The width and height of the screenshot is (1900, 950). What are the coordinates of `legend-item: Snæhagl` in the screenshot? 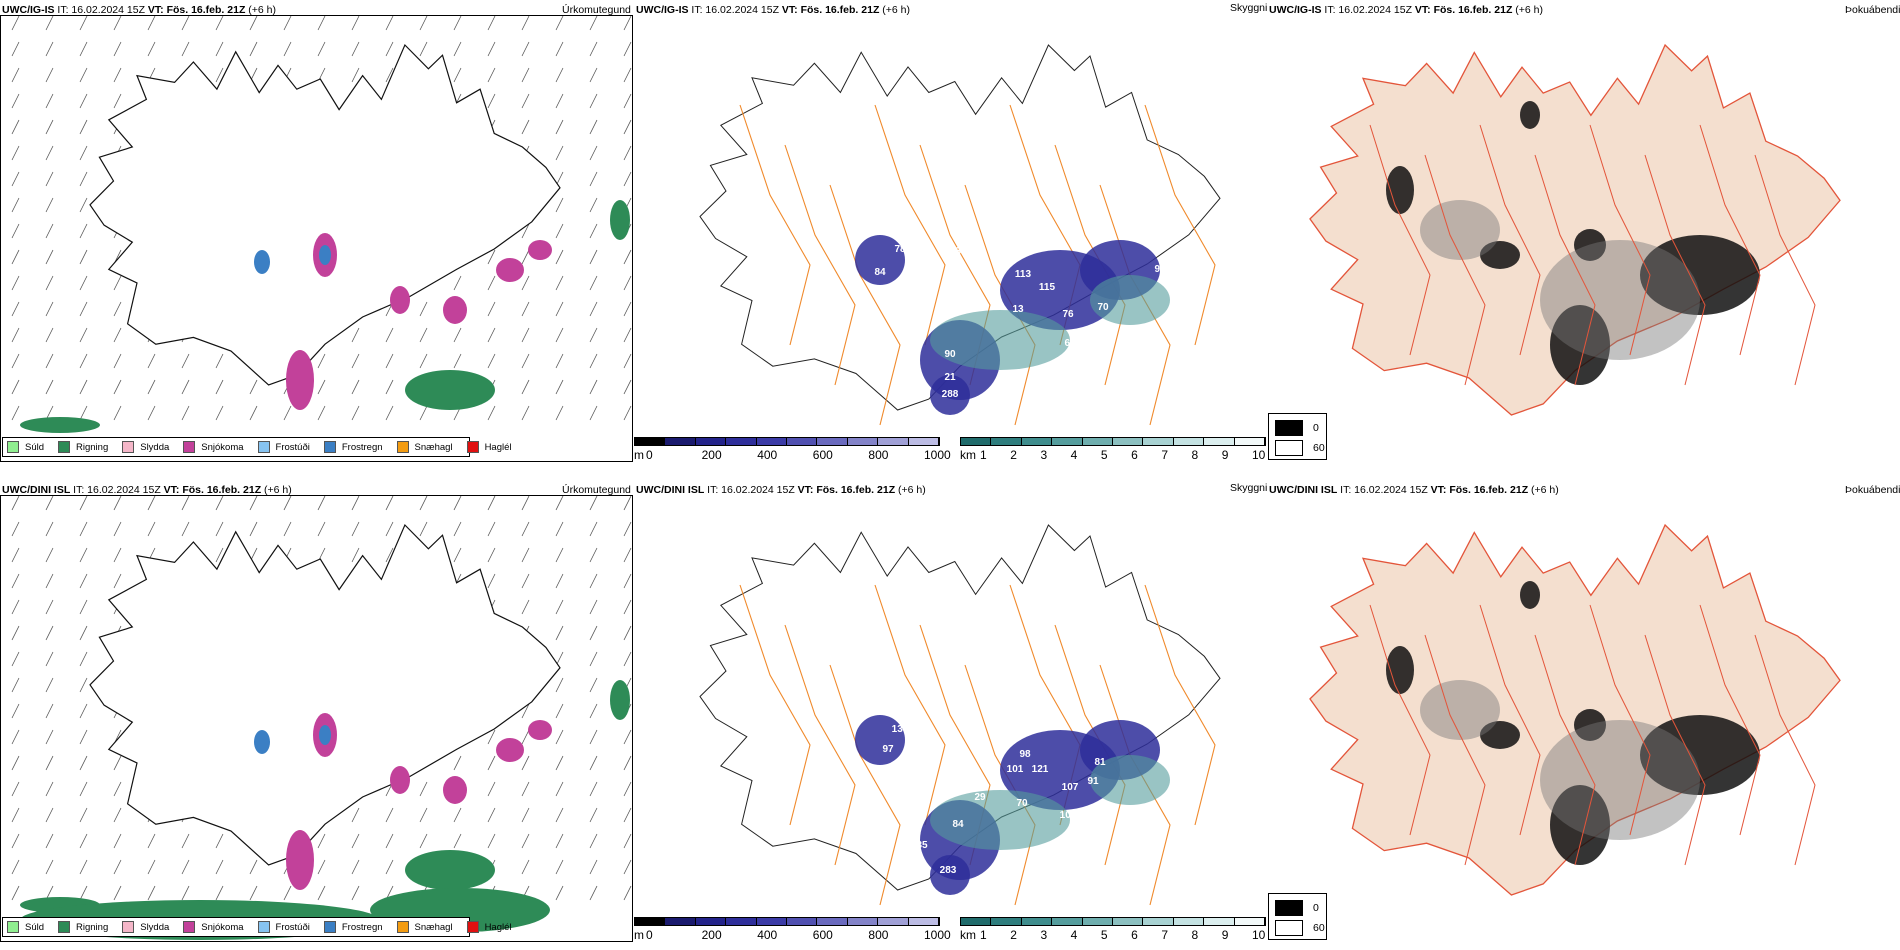 It's located at (424, 927).